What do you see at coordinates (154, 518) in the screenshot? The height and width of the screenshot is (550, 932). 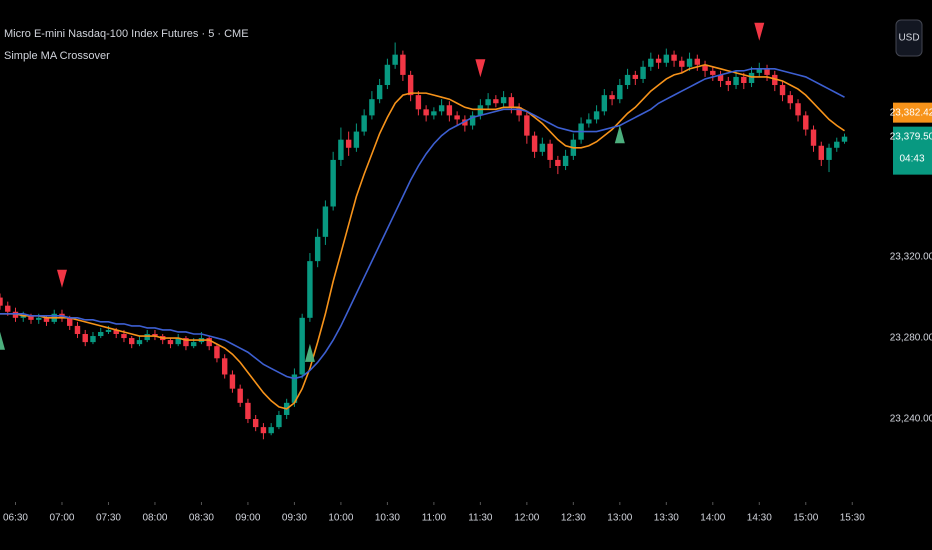 I see `x-tick-label: 08:00` at bounding box center [154, 518].